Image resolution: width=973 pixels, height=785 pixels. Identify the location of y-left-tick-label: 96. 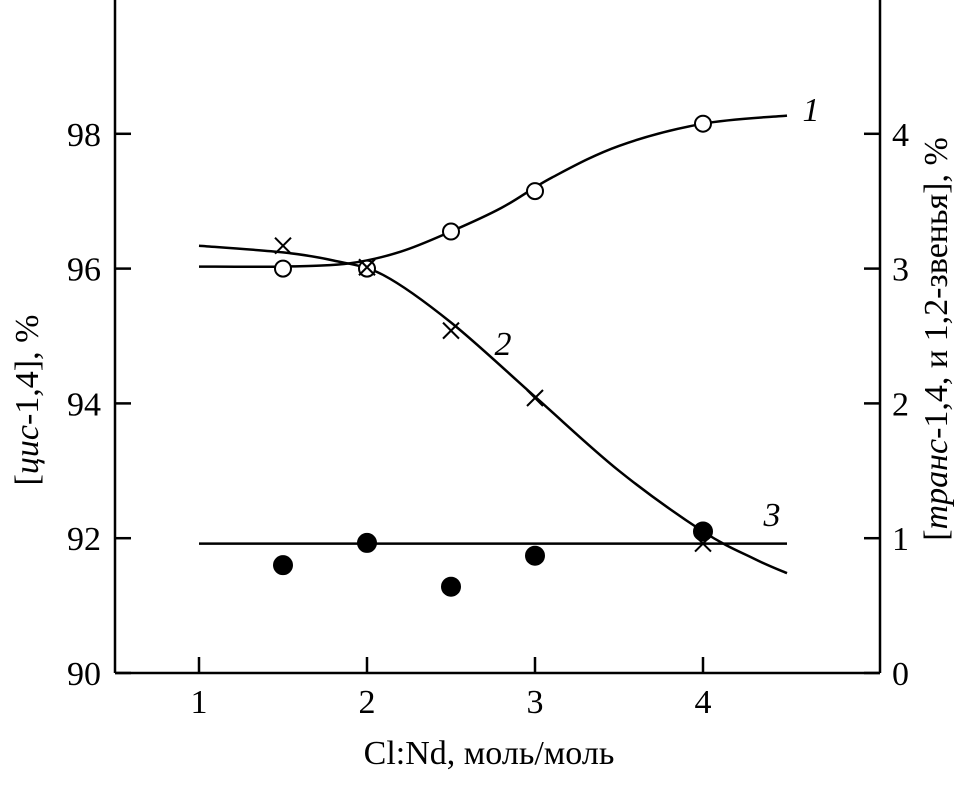
(84, 270).